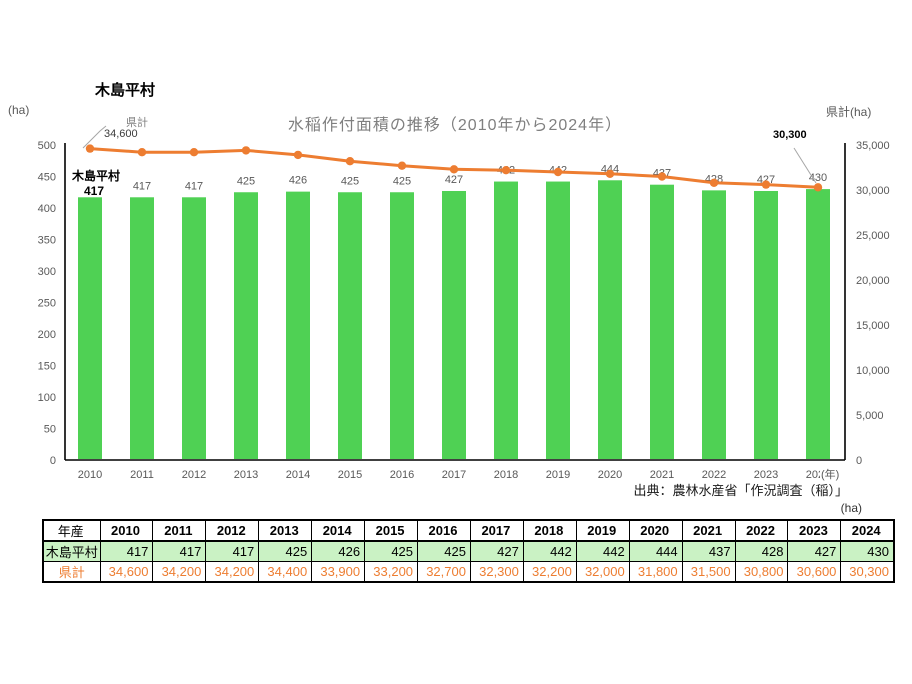 This screenshot has width=912, height=684. What do you see at coordinates (873, 326) in the screenshot?
I see `right-axis-tick-label: 15,000` at bounding box center [873, 326].